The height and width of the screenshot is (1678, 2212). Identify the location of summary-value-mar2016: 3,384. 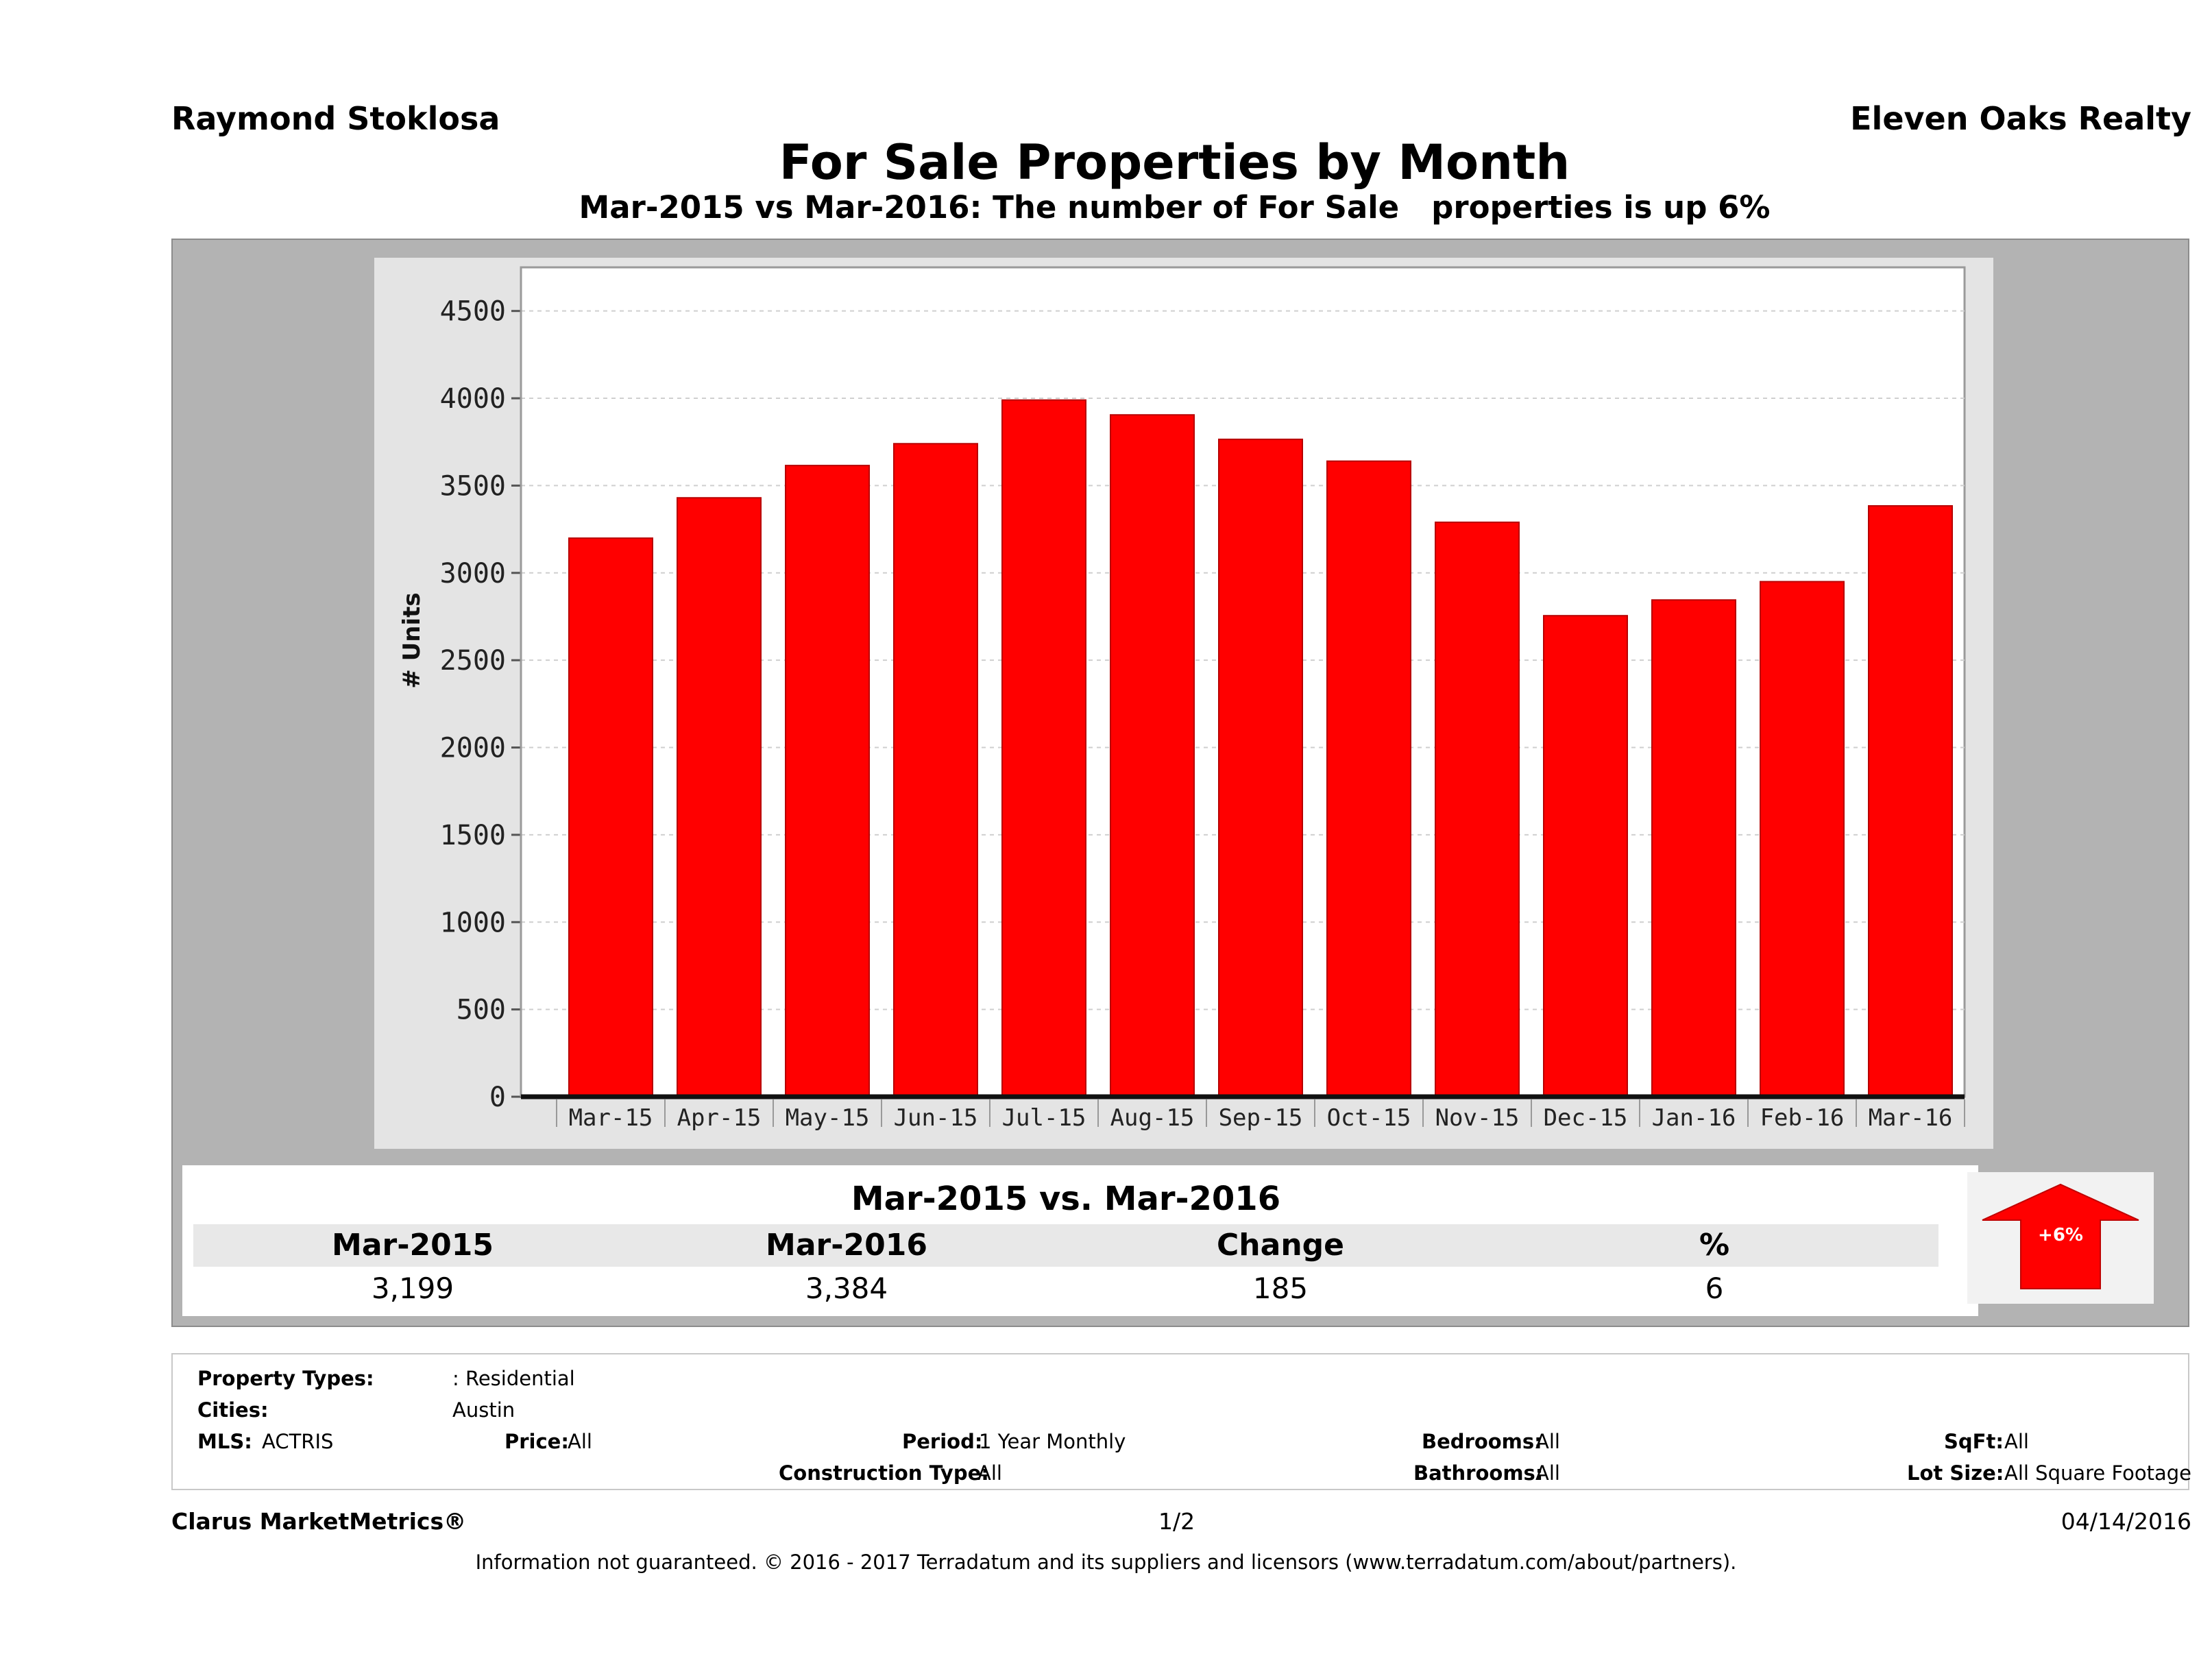
(846, 1288).